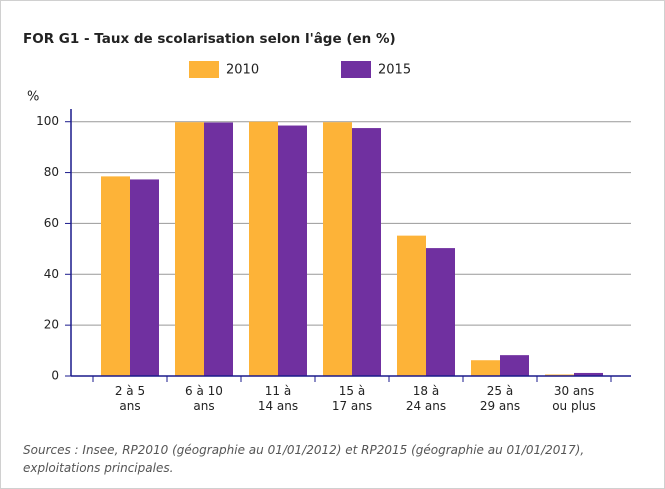  Describe the element at coordinates (51, 274) in the screenshot. I see `y-tick-label: 40` at that location.